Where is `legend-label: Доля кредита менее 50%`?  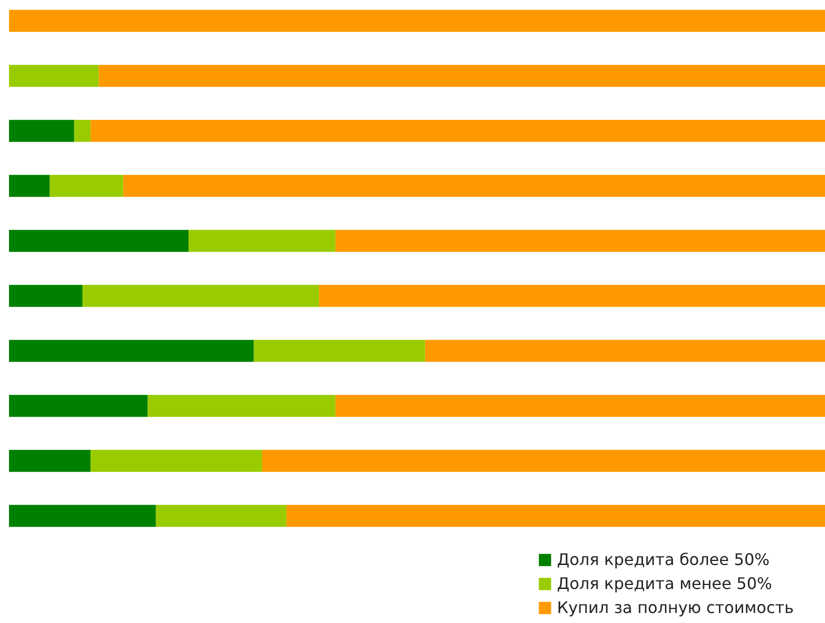 legend-label: Доля кредита менее 50% is located at coordinates (664, 583).